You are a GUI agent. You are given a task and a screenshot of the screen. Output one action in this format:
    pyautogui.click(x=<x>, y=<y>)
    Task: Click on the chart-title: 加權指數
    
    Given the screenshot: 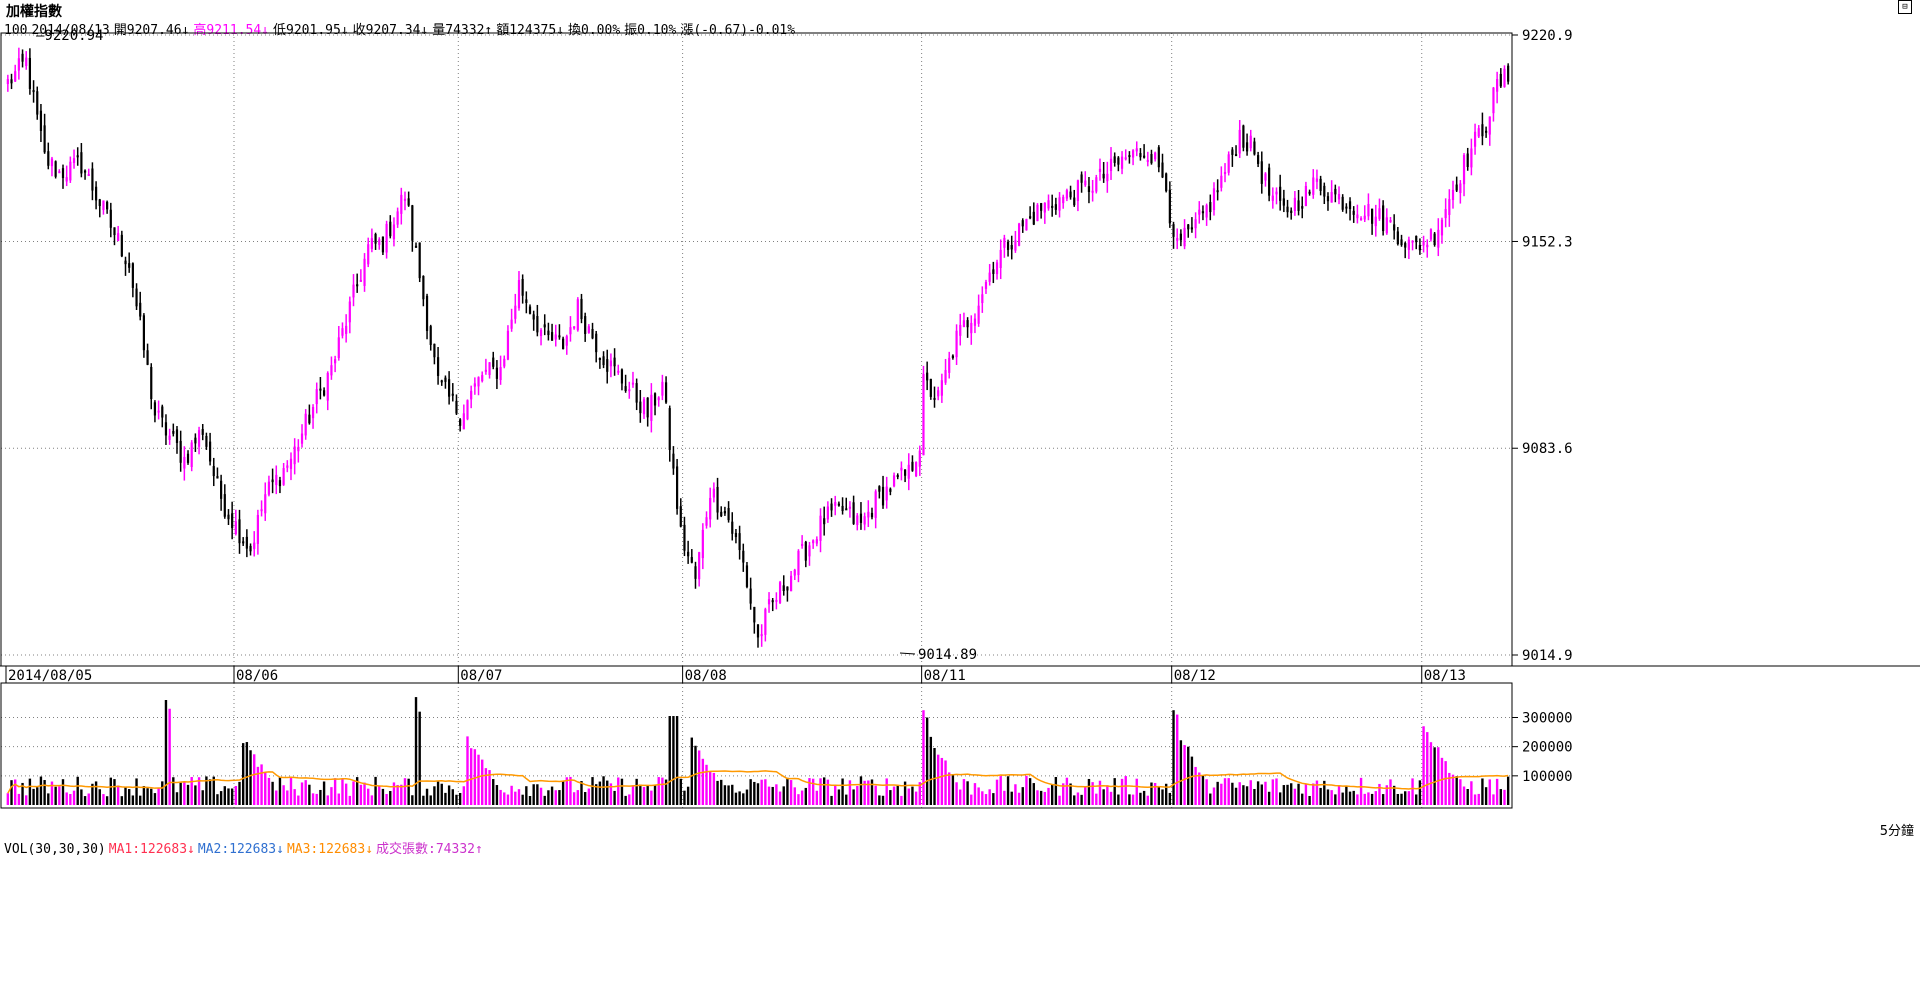 What is the action you would take?
    pyautogui.click(x=34, y=12)
    